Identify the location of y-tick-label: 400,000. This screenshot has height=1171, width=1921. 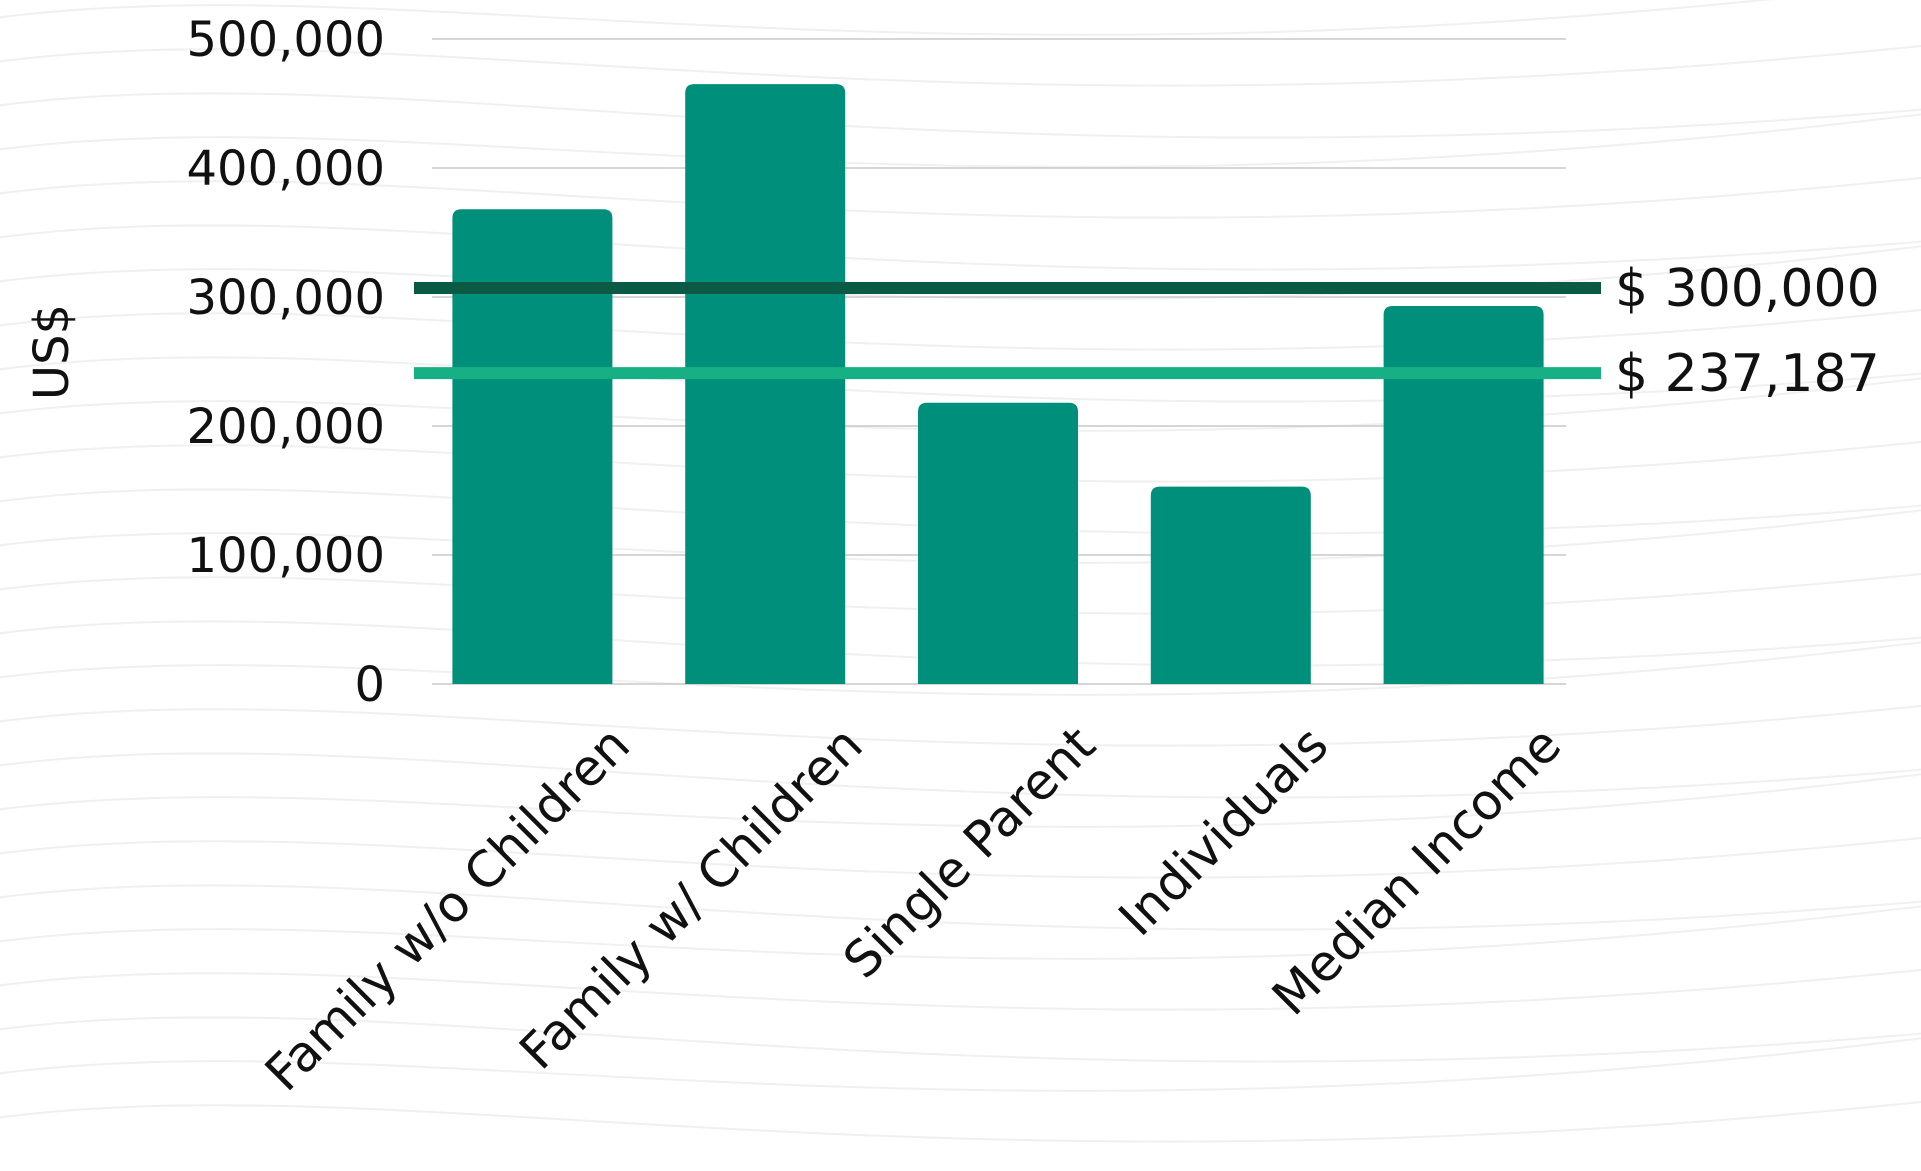
(286, 169).